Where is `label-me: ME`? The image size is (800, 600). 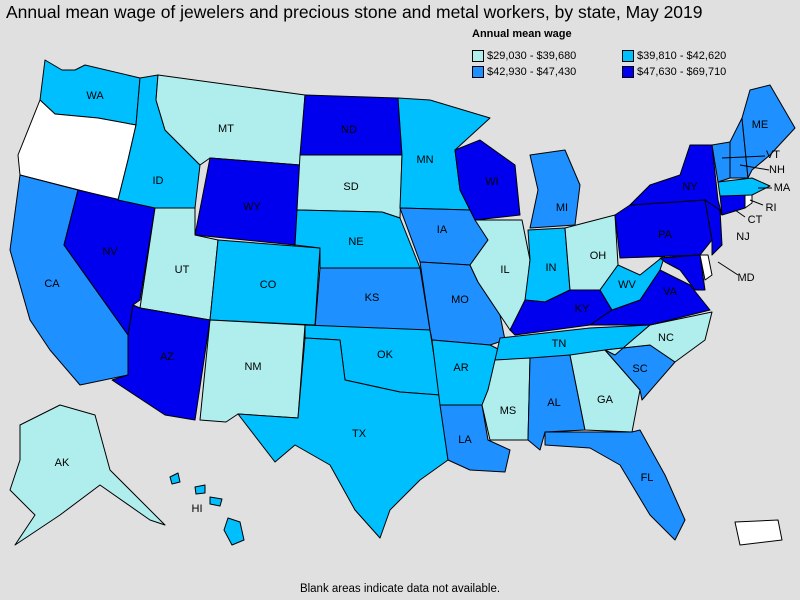
label-me: ME is located at coordinates (760, 125).